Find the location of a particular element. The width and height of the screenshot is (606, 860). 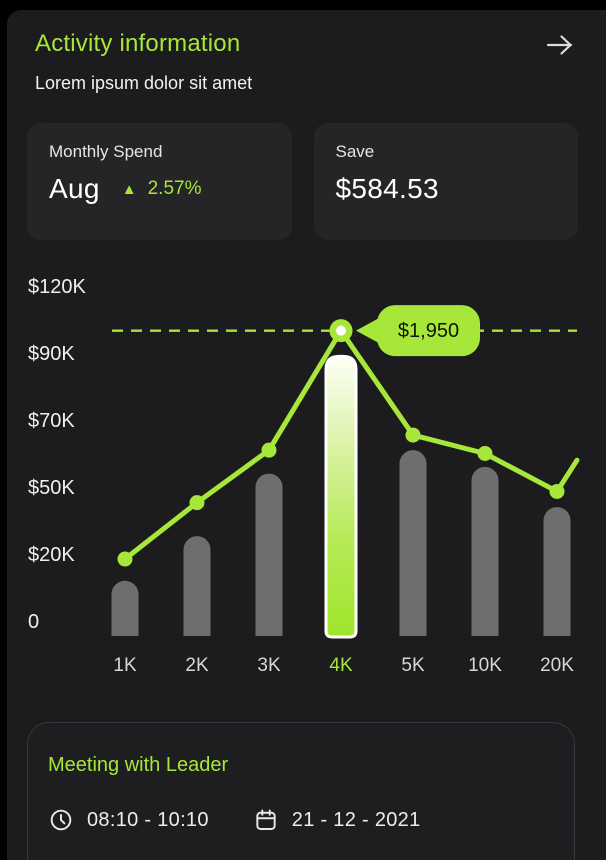

stat-label: Monthly Spend is located at coordinates (106, 151).